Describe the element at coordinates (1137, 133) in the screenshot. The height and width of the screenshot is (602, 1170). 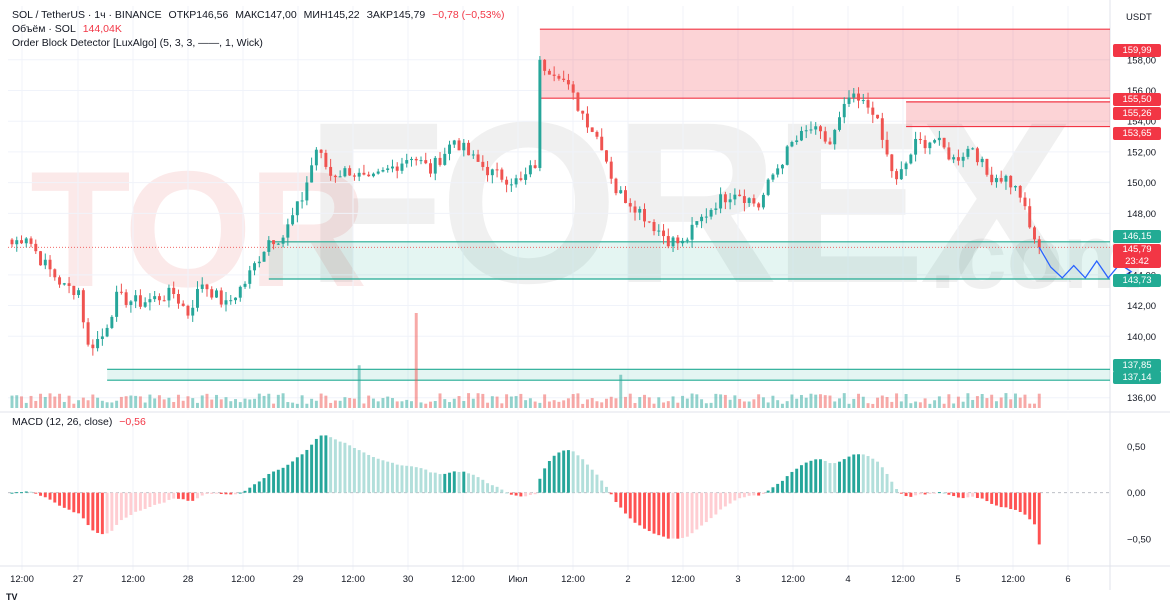
I see `price-level-label: 153,65` at that location.